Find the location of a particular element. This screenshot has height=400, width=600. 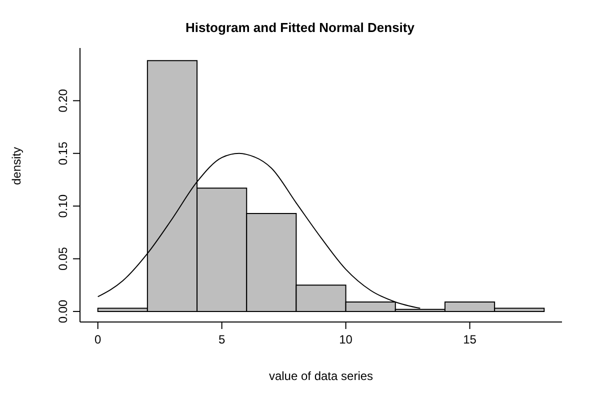

y-tick-label: 0.20 is located at coordinates (63, 100).